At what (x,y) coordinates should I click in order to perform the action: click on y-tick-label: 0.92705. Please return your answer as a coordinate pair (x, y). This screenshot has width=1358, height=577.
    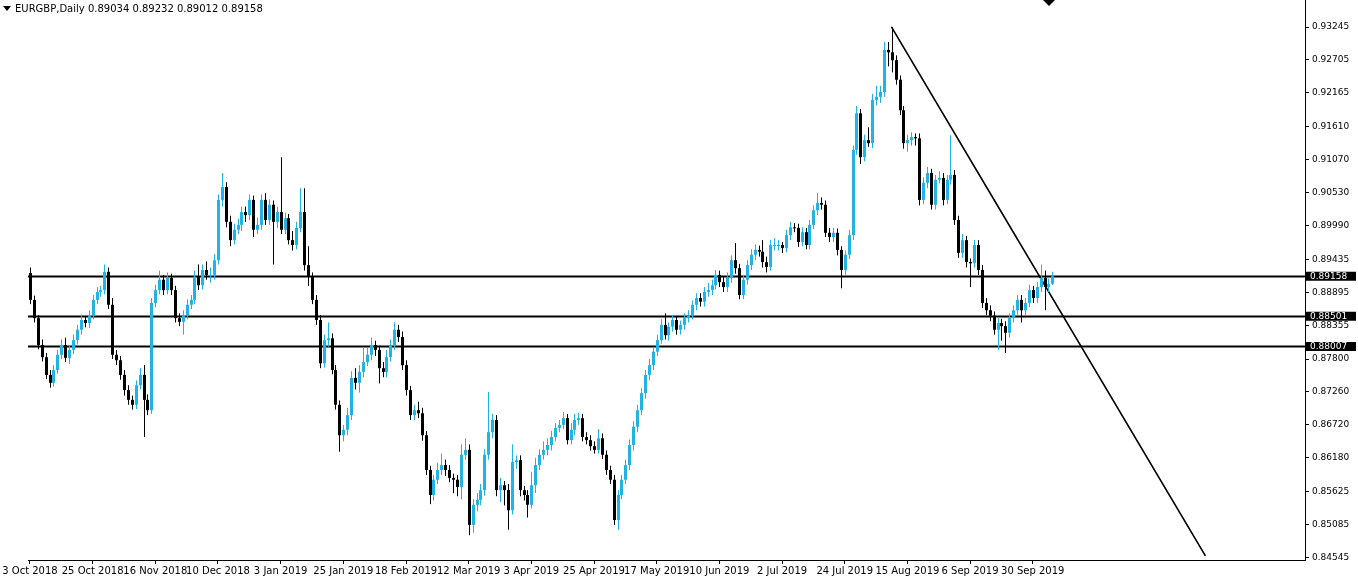
    Looking at the image, I should click on (1331, 59).